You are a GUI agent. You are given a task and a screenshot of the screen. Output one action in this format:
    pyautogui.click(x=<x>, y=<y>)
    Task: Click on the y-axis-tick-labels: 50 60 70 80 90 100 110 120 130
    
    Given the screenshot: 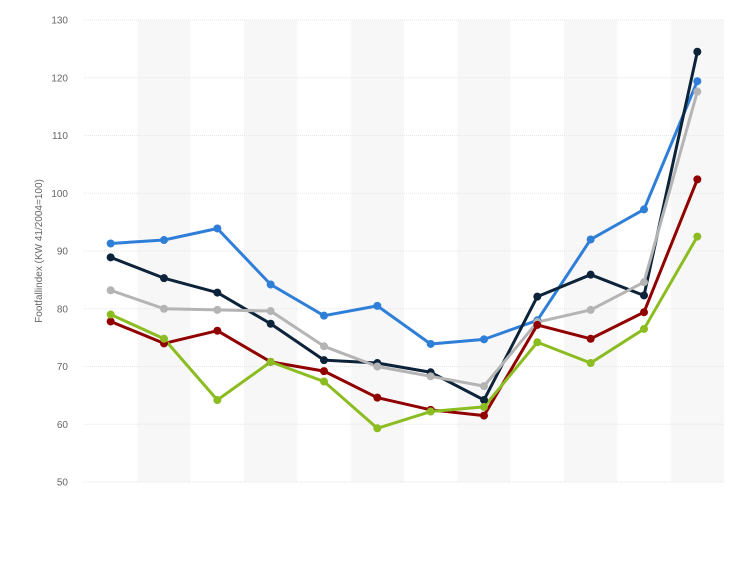 What is the action you would take?
    pyautogui.click(x=59, y=252)
    